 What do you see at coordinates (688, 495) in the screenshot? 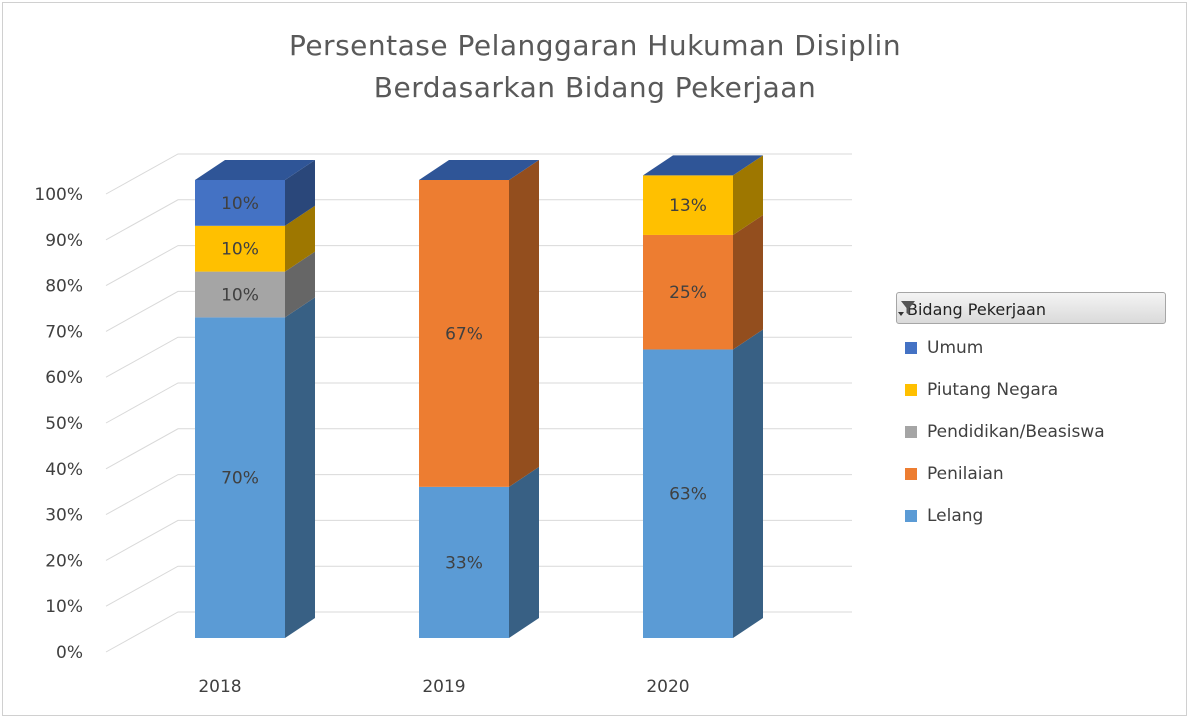
I see `data-label: 63%` at bounding box center [688, 495].